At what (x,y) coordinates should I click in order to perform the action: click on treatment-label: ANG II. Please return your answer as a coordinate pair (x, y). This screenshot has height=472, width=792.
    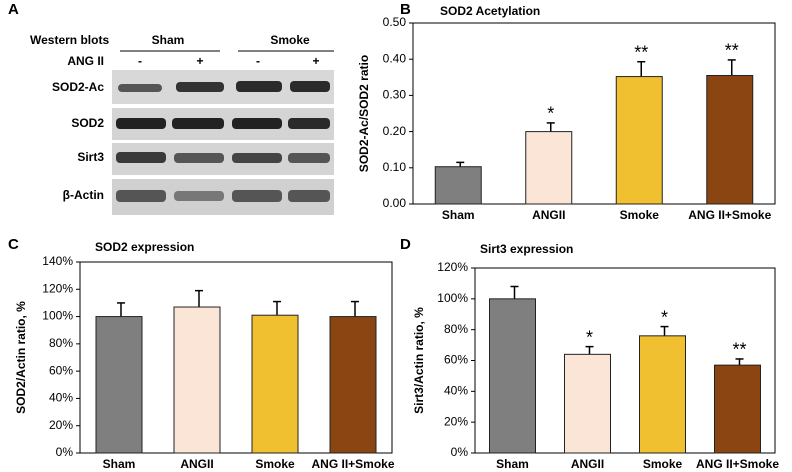
    Looking at the image, I should click on (85, 61).